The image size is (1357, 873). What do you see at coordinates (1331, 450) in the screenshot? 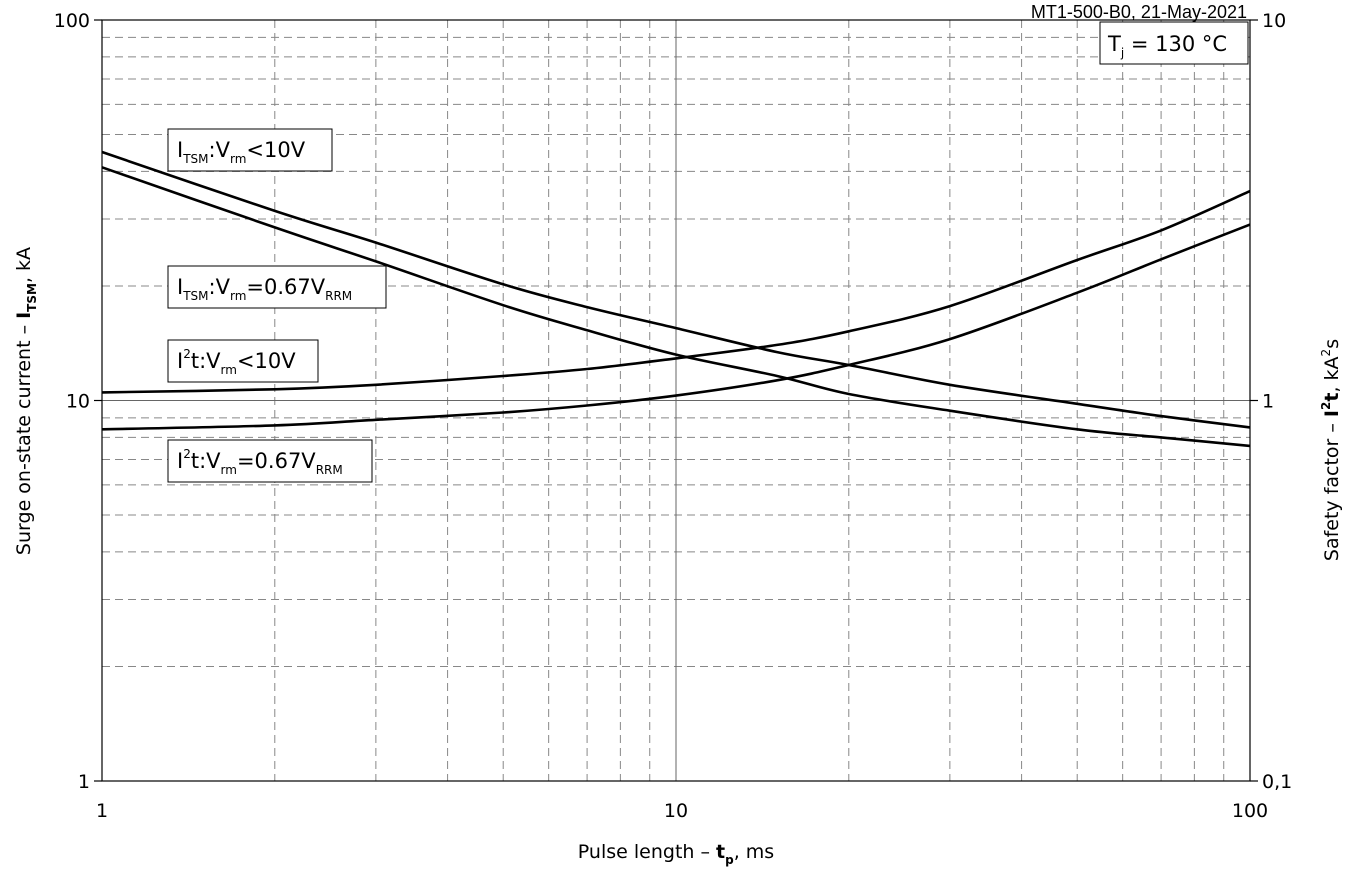
I see `y-axis-title-right: Safety factor – I2t, kA2s` at bounding box center [1331, 450].